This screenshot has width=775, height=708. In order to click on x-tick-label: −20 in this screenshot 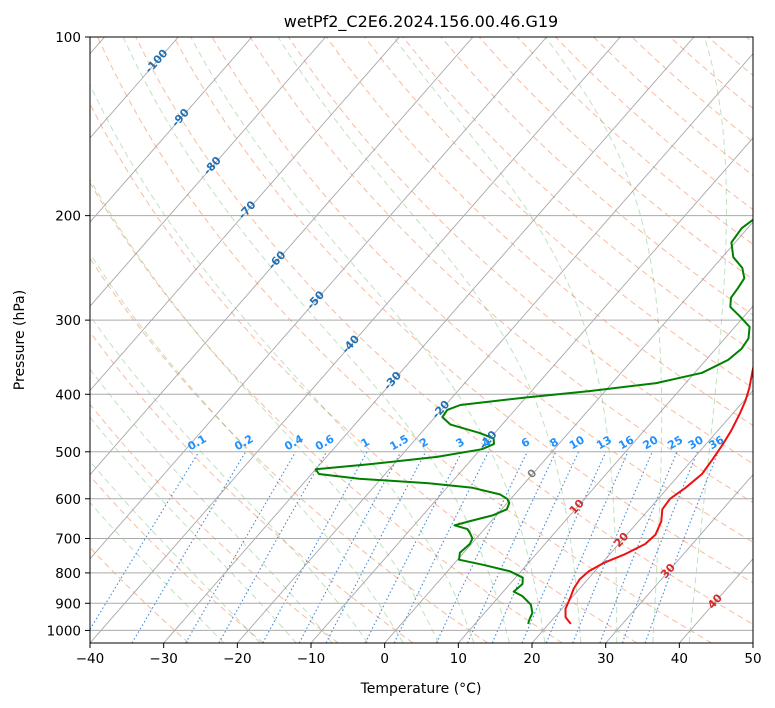, I will do `click(237, 659)`.